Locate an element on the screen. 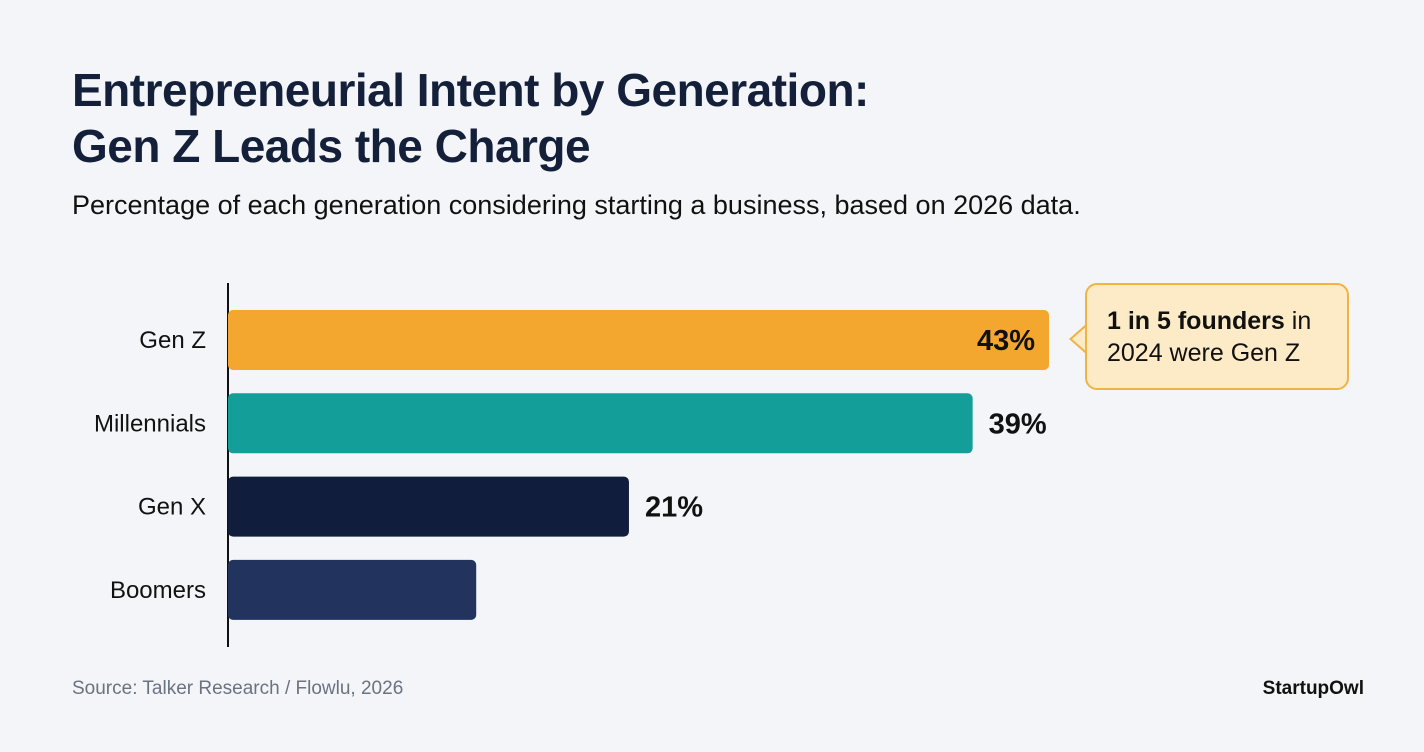 The height and width of the screenshot is (752, 1424). source-note: Source: Talker Research / Flowlu, 2026 is located at coordinates (238, 688).